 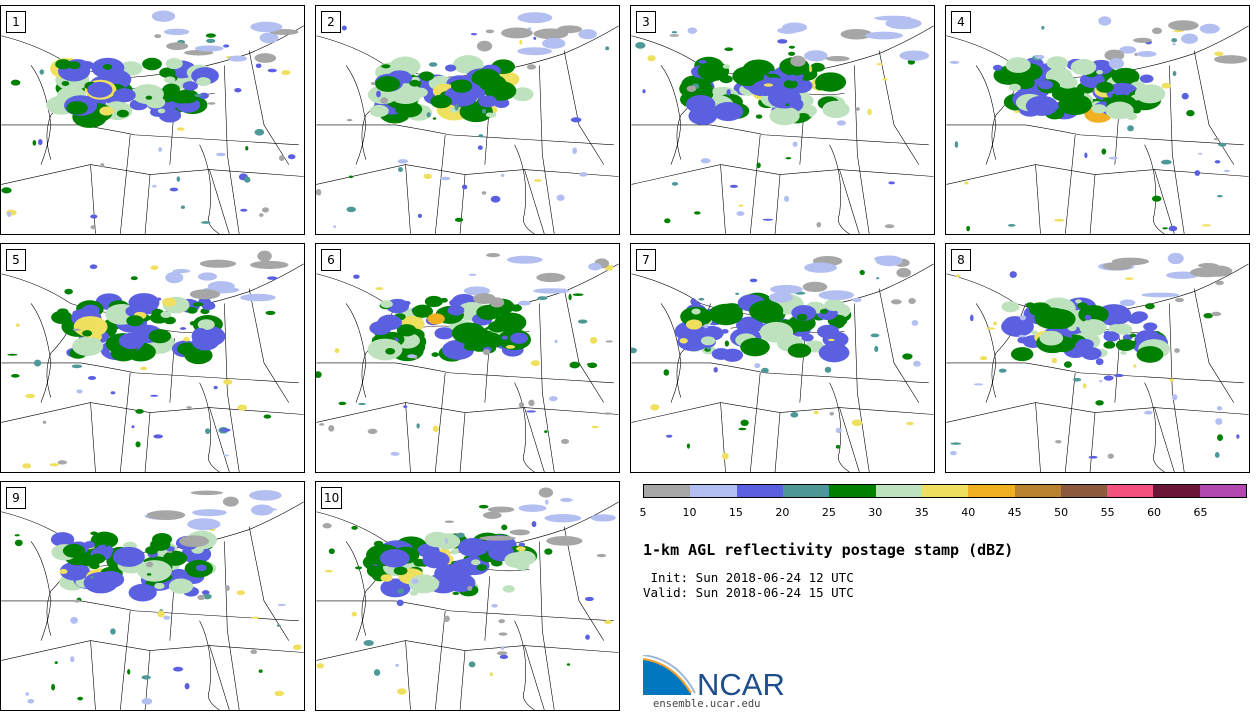 I want to click on ensemble-member-panel: 8, so click(x=1097, y=358).